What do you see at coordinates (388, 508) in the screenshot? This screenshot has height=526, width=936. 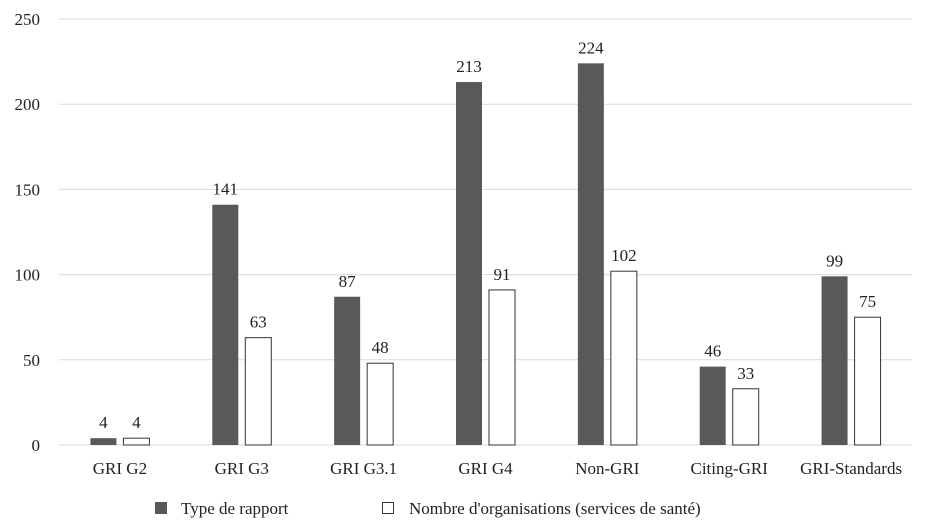 I see `legend-swatch-nombre-organisations` at bounding box center [388, 508].